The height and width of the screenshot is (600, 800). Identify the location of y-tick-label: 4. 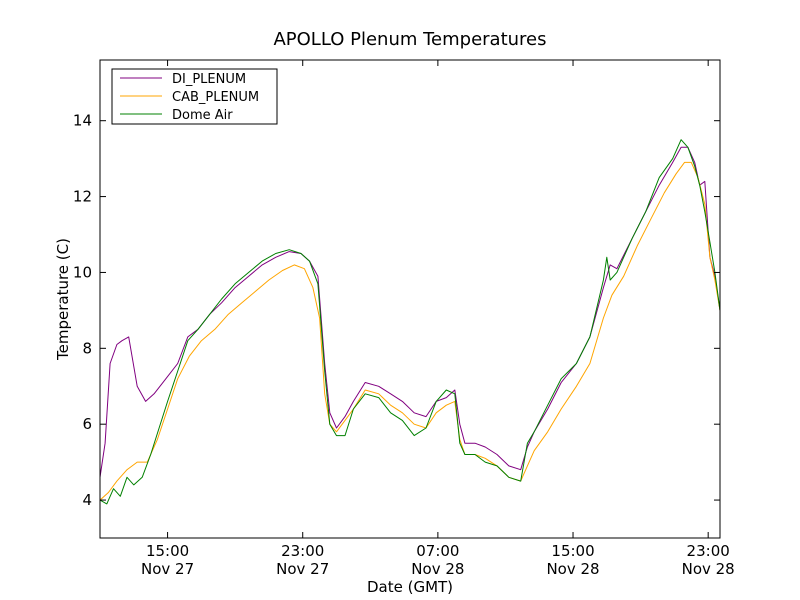
(87, 500).